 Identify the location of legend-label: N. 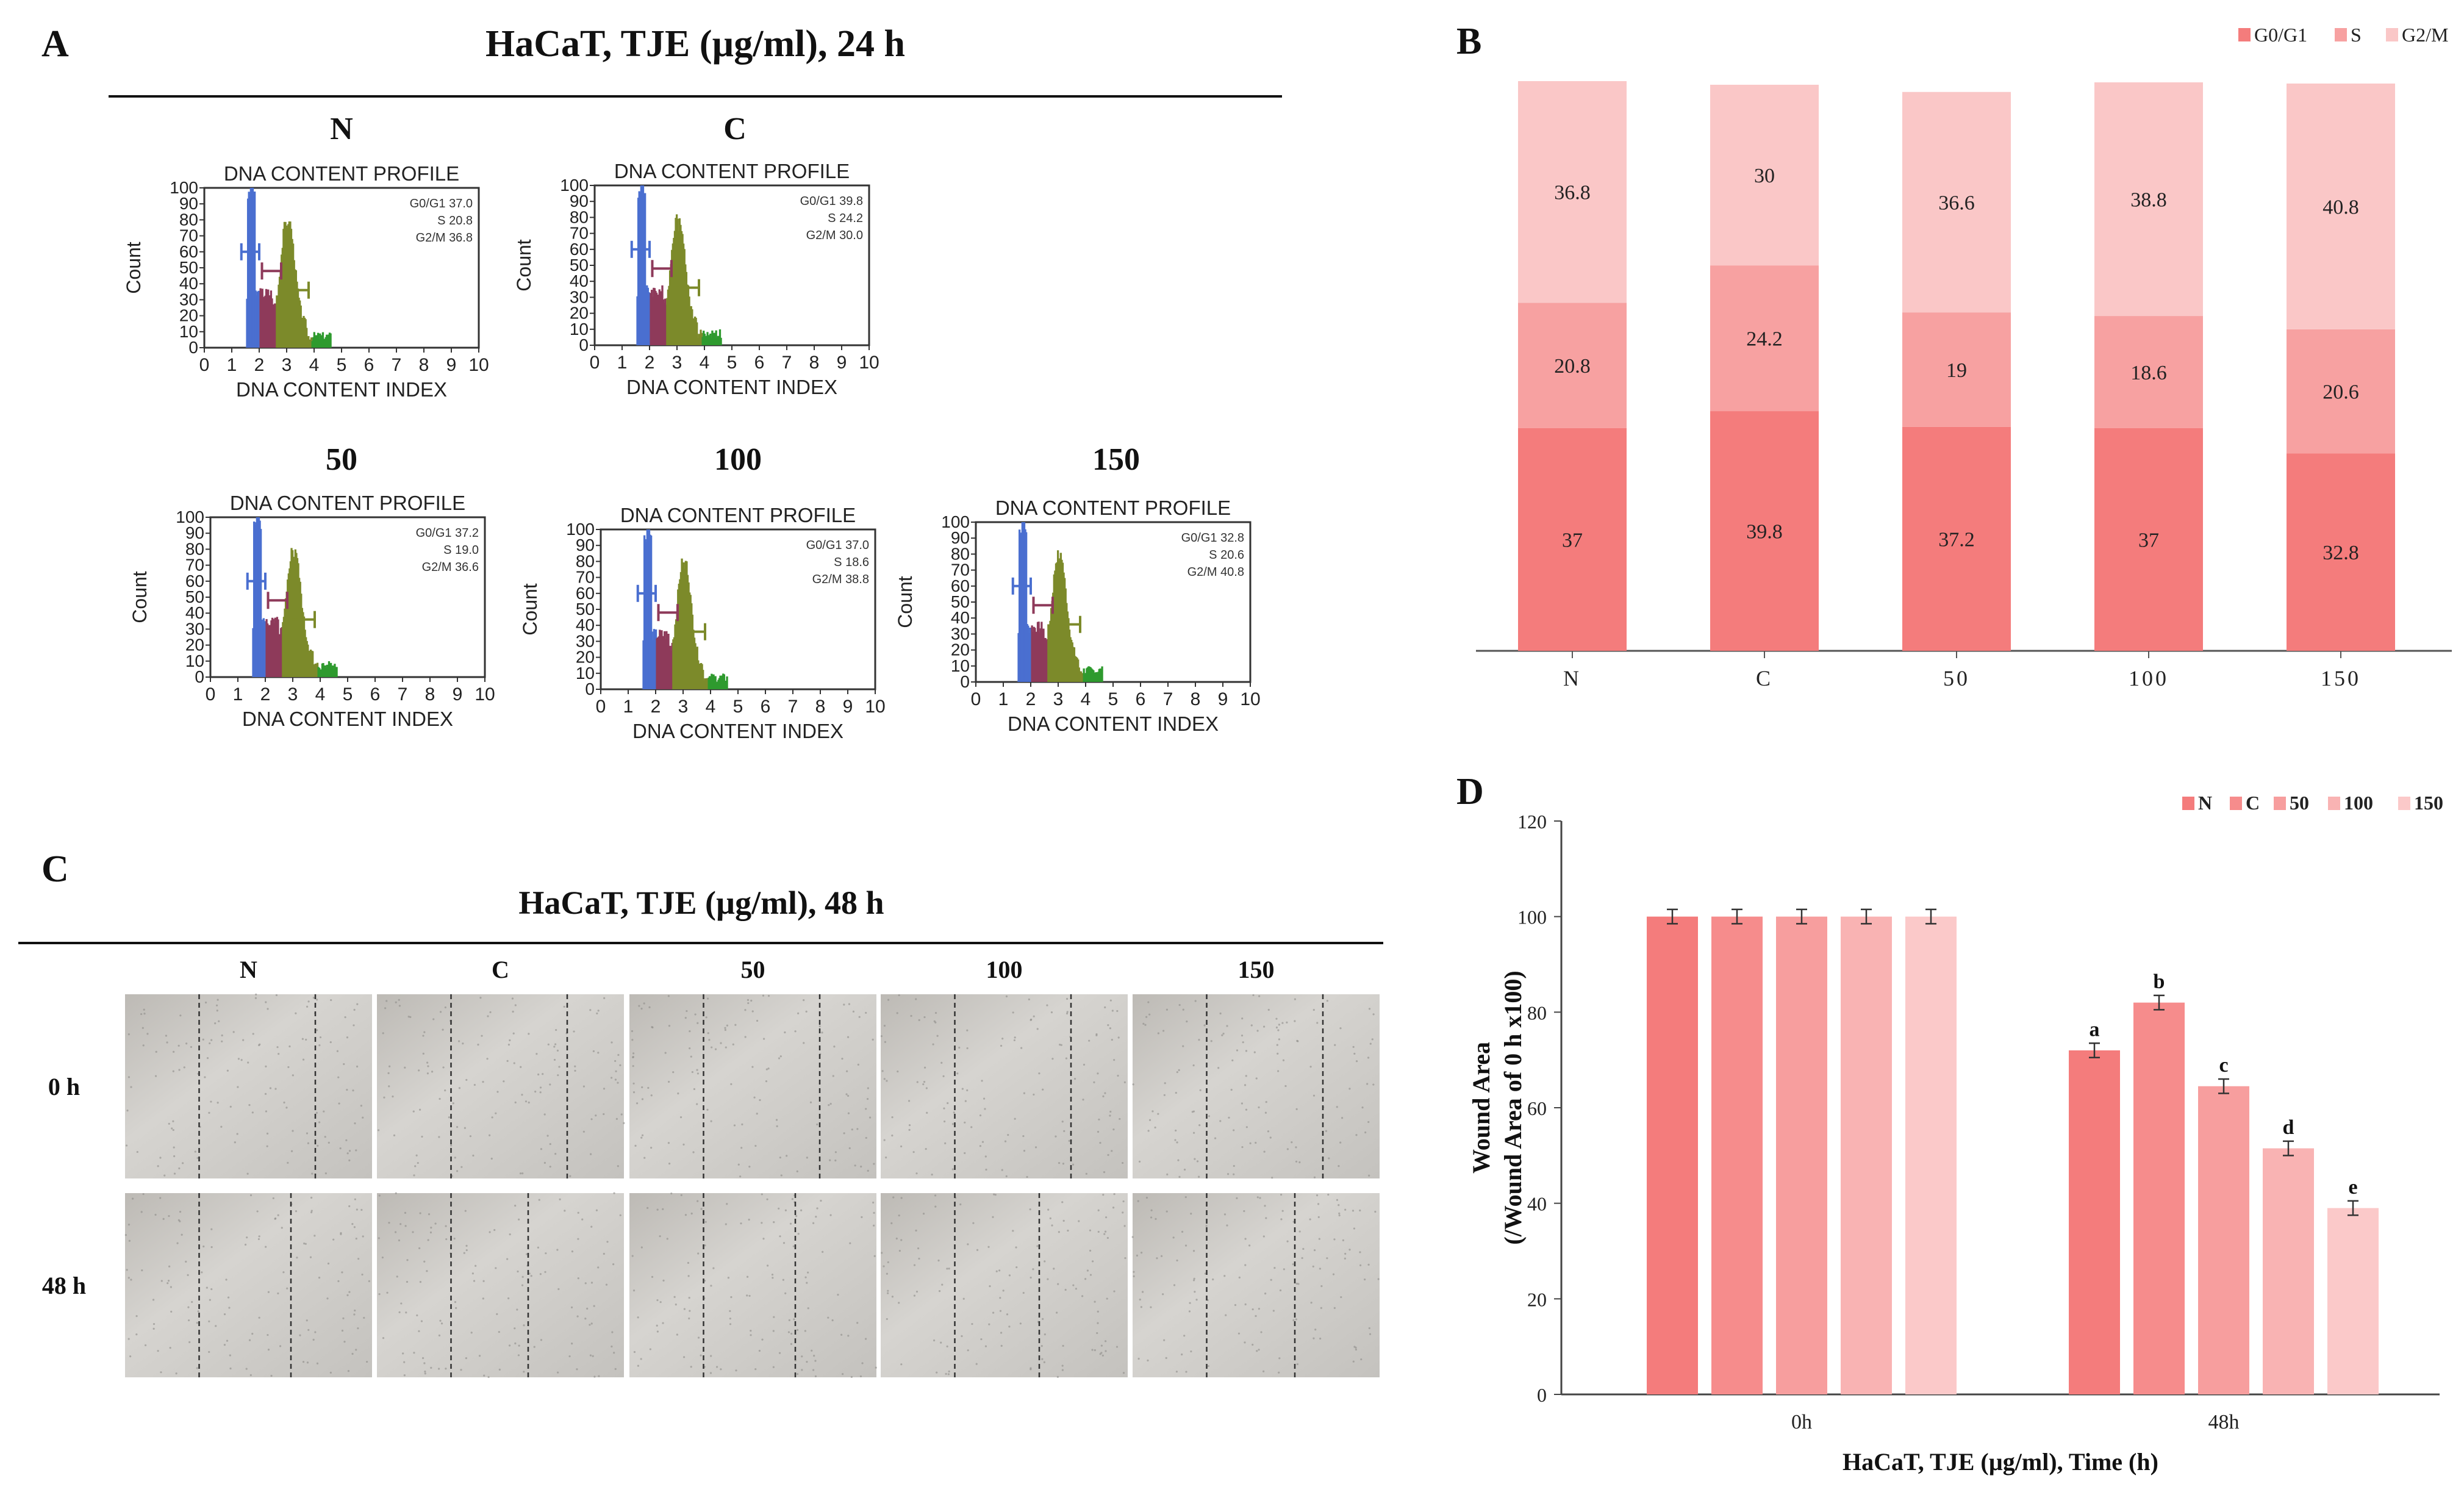
(2205, 803).